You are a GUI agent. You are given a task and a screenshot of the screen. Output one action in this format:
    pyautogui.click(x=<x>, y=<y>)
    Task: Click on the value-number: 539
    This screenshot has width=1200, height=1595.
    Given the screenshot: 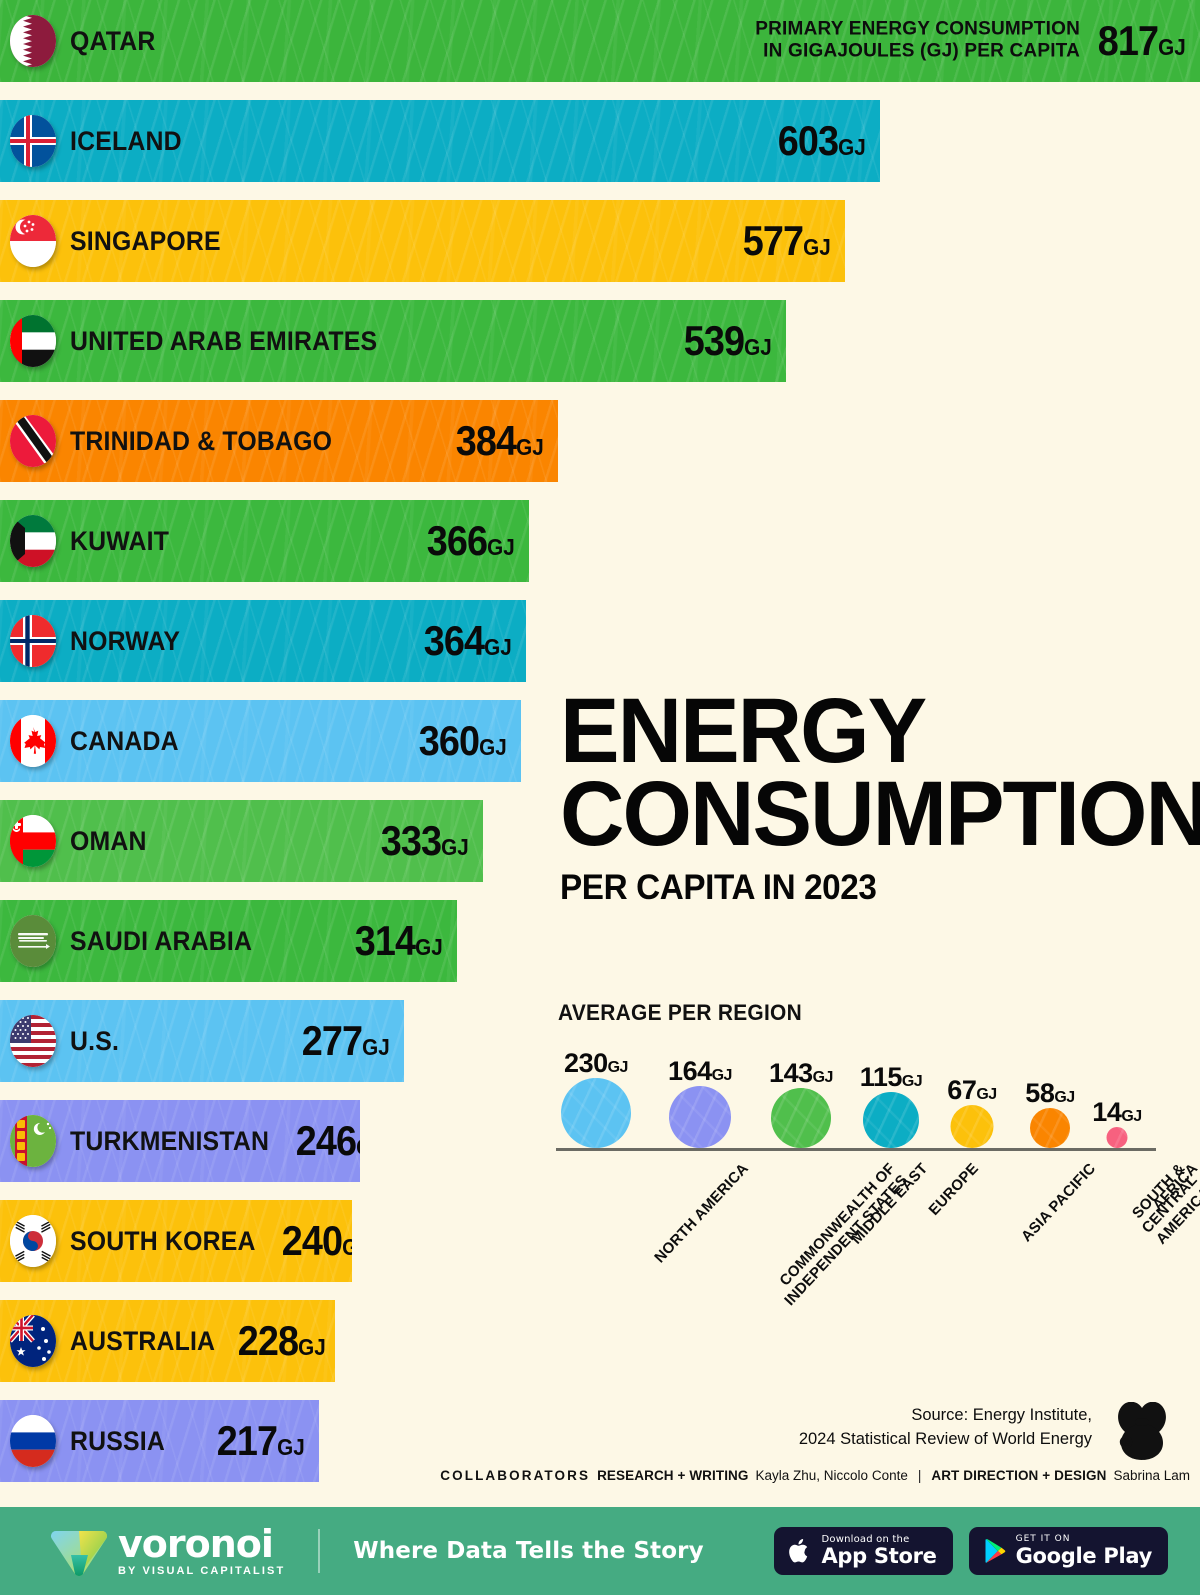 What is the action you would take?
    pyautogui.click(x=714, y=340)
    